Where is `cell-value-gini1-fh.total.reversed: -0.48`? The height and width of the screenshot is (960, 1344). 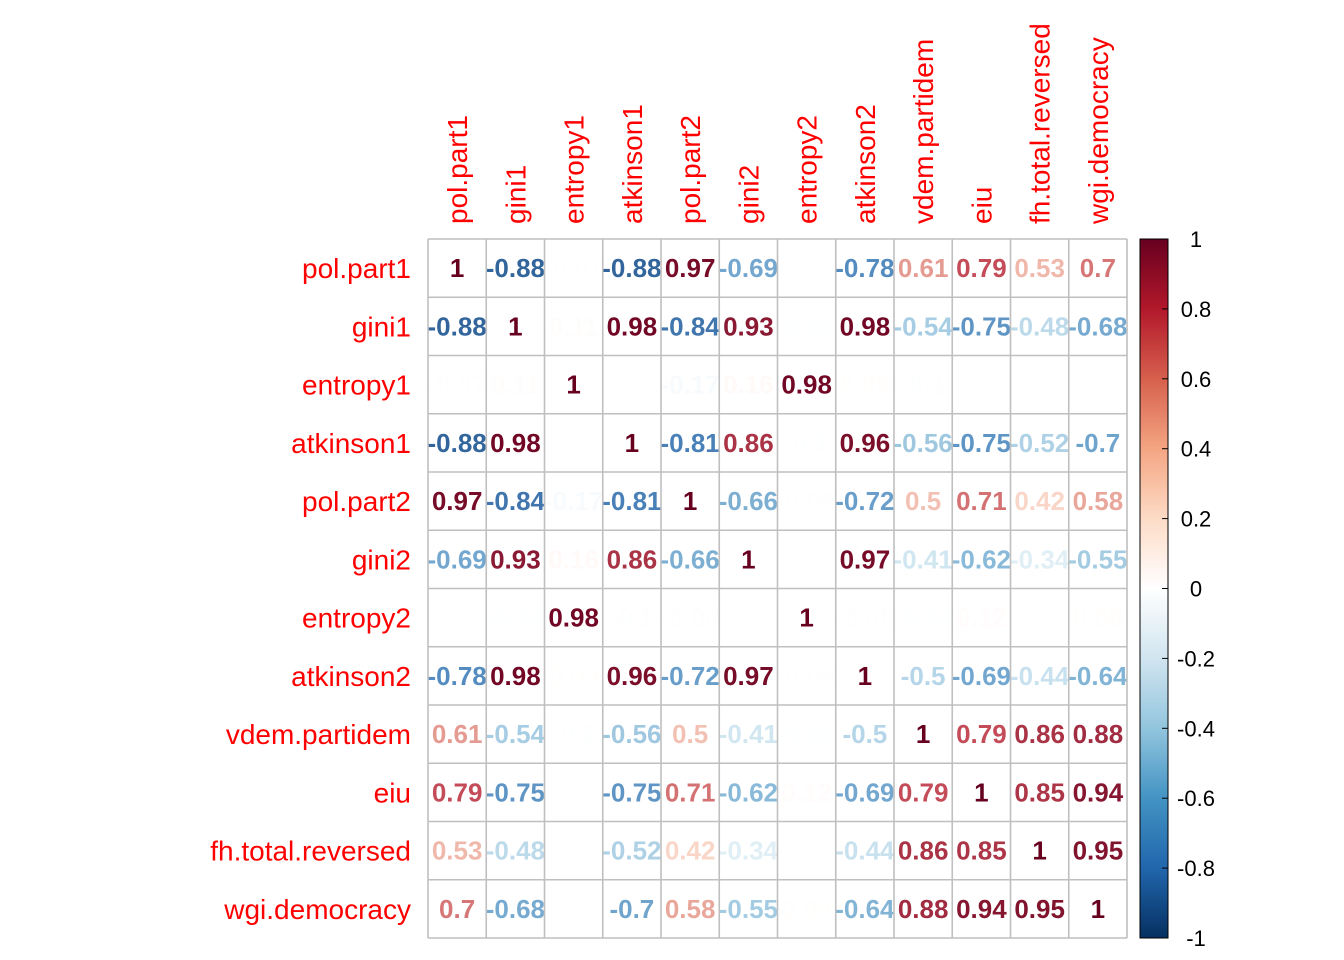 cell-value-gini1-fh.total.reversed: -0.48 is located at coordinates (1039, 326).